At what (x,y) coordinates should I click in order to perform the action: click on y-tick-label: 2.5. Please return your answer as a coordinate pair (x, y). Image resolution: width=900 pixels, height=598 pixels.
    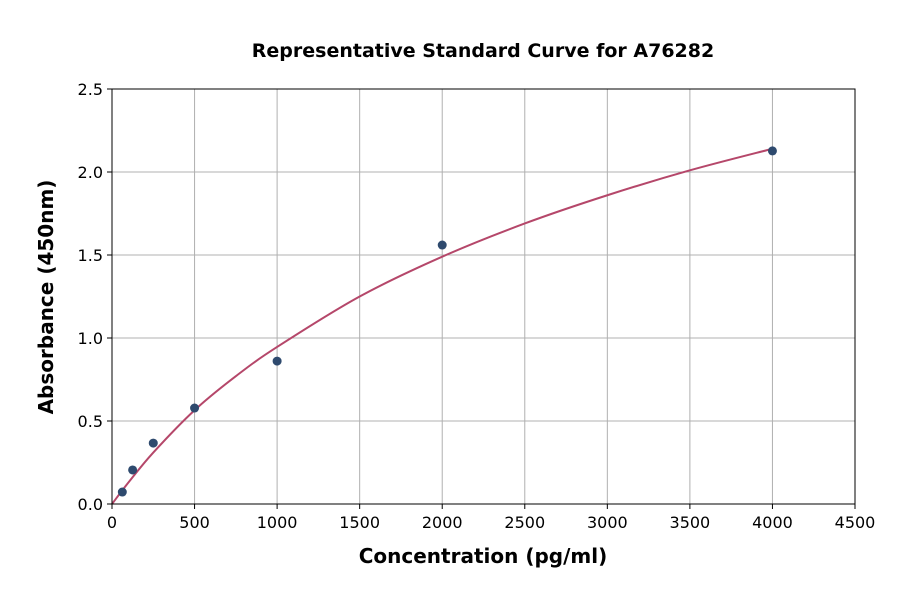
    Looking at the image, I should click on (90, 89).